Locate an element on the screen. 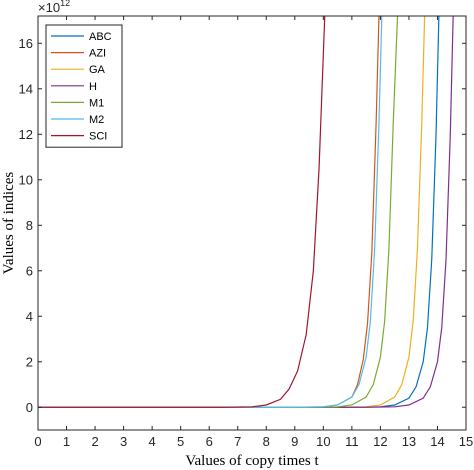  x-tick-label: 2 is located at coordinates (94, 441).